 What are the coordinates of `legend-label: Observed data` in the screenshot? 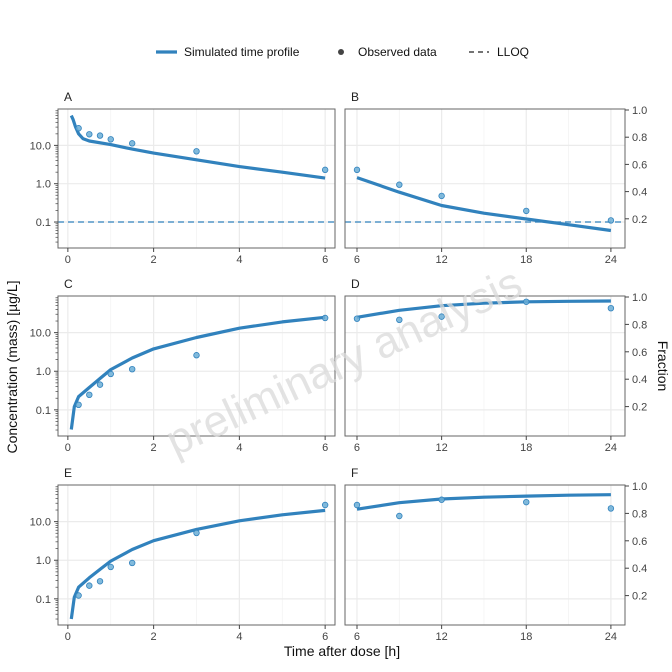 It's located at (397, 52).